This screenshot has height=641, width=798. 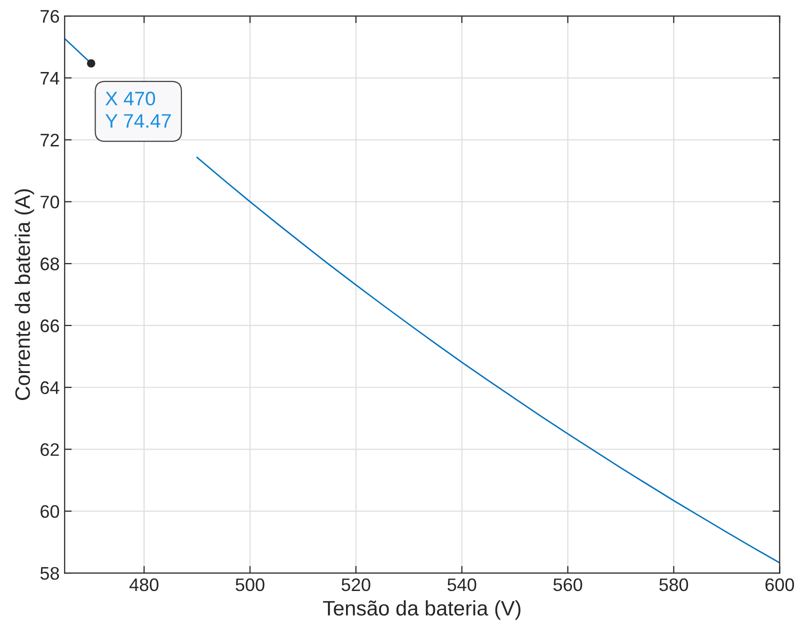 What do you see at coordinates (462, 585) in the screenshot?
I see `x-tick-label: 540` at bounding box center [462, 585].